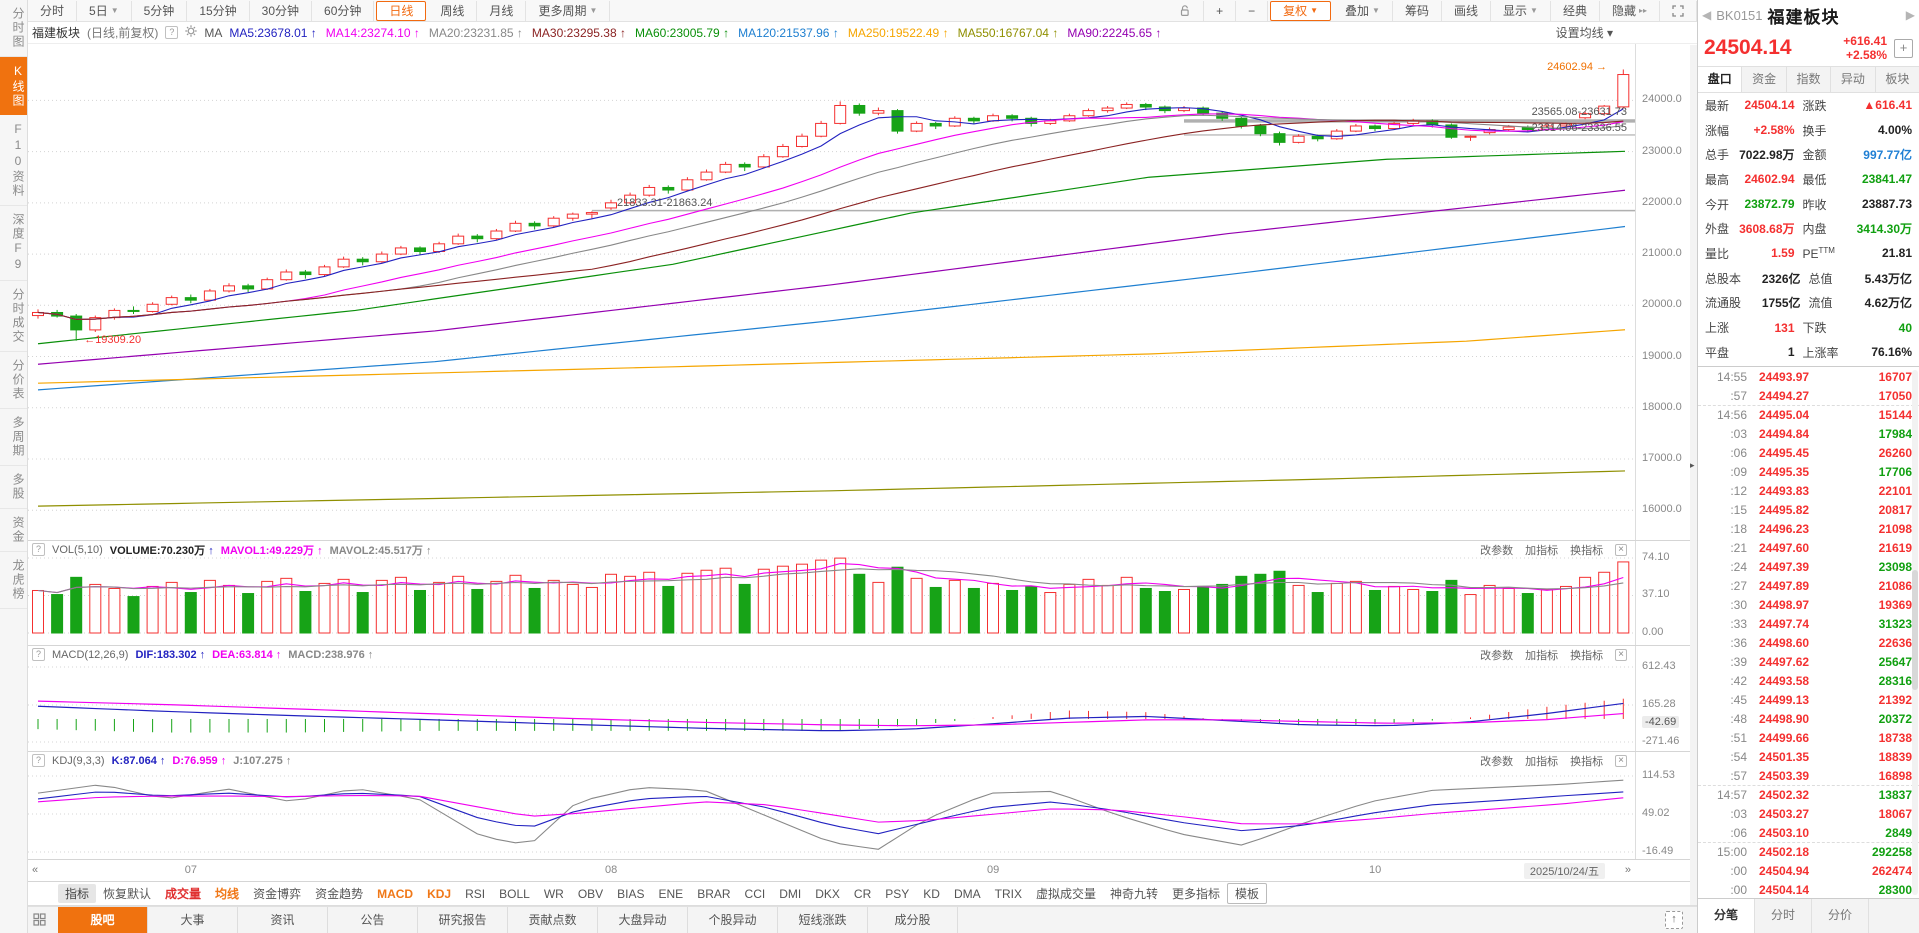 Image resolution: width=1919 pixels, height=933 pixels. What do you see at coordinates (463, 920) in the screenshot?
I see `nav-tab-研究报告: 研究报告` at bounding box center [463, 920].